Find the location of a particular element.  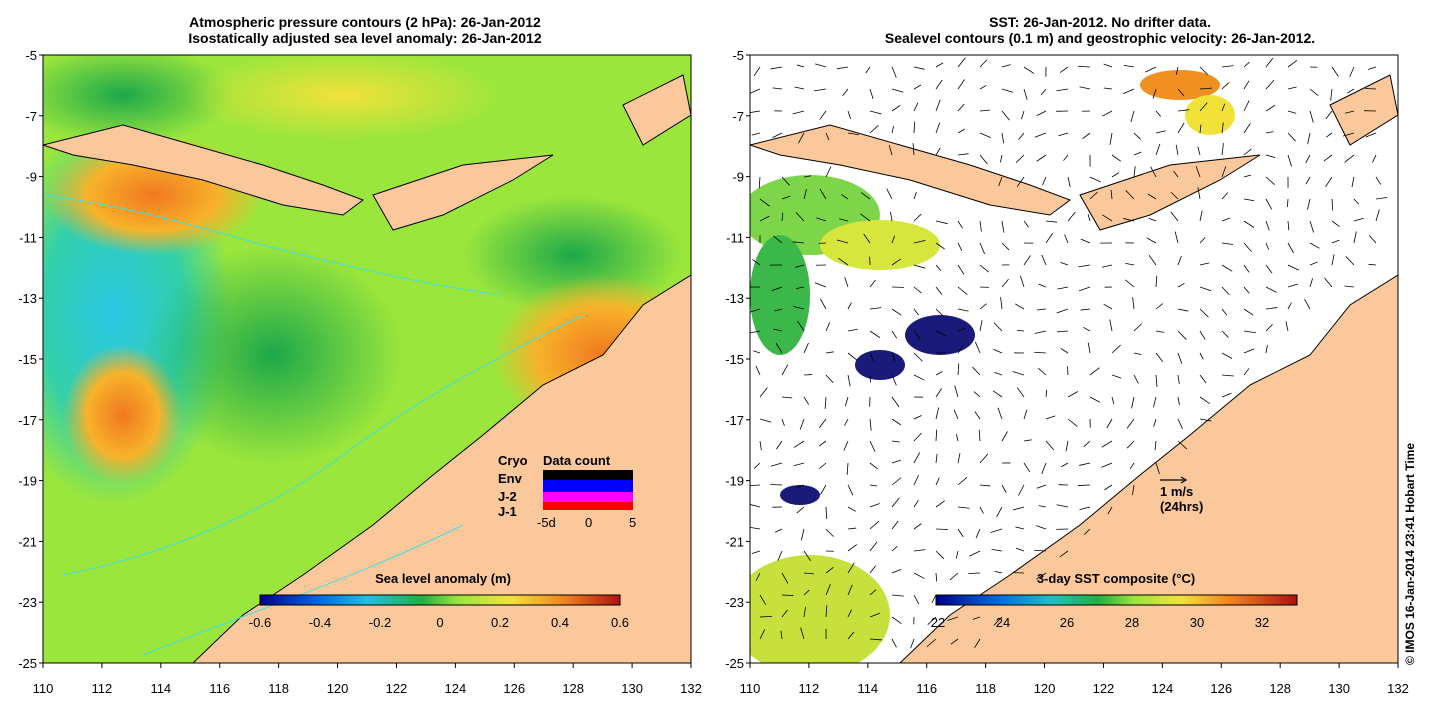

left-x-tick-label: 120 is located at coordinates (338, 688).